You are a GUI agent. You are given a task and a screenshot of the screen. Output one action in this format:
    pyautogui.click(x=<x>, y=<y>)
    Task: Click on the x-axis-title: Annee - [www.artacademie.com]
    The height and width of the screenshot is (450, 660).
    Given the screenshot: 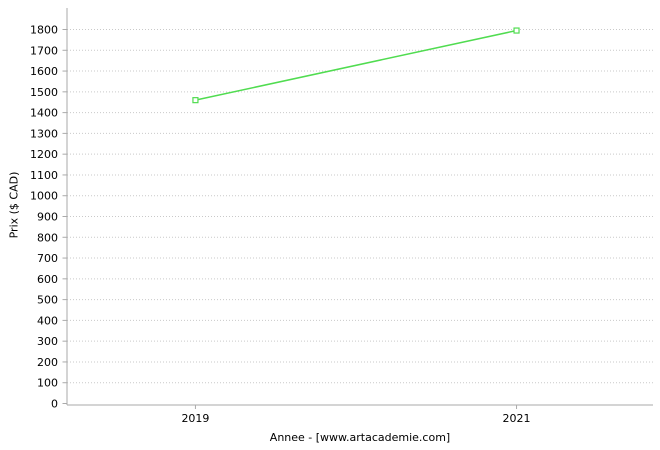 What is the action you would take?
    pyautogui.click(x=360, y=437)
    